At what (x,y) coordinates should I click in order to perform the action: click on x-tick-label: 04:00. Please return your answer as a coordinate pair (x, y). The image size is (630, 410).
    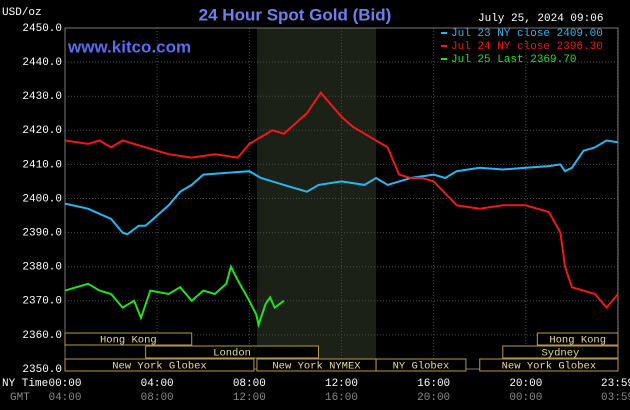
    Looking at the image, I should click on (157, 384).